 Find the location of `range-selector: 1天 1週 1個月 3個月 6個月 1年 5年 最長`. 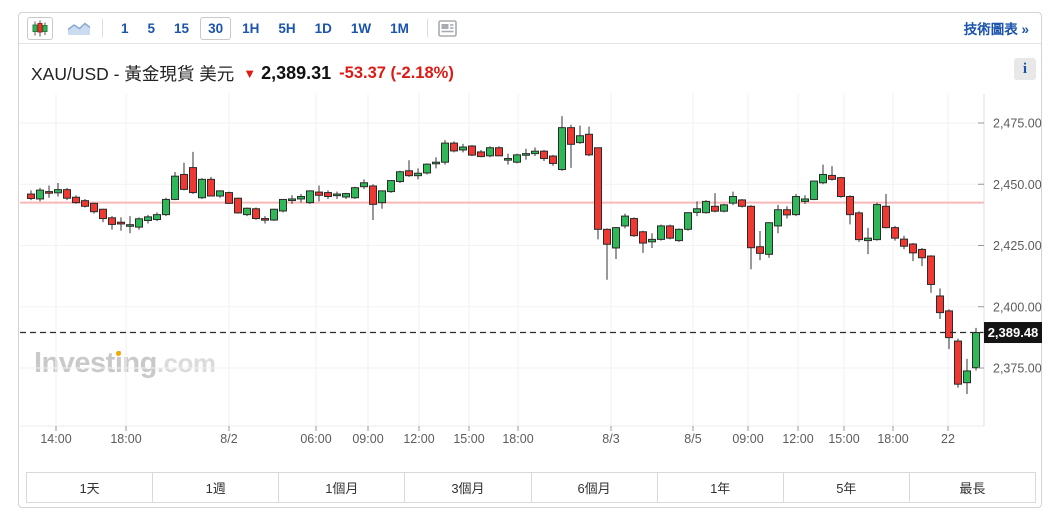

range-selector: 1天 1週 1個月 3個月 6個月 1年 5年 最長 is located at coordinates (531, 487).